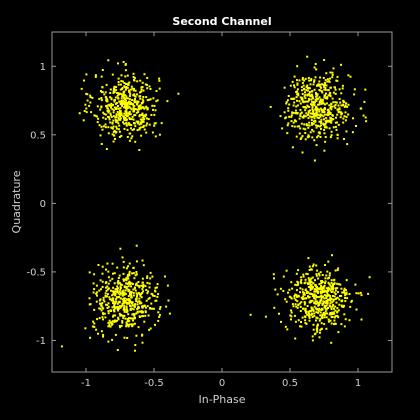  Describe the element at coordinates (154, 383) in the screenshot. I see `x-tick-label: -0.5` at that location.